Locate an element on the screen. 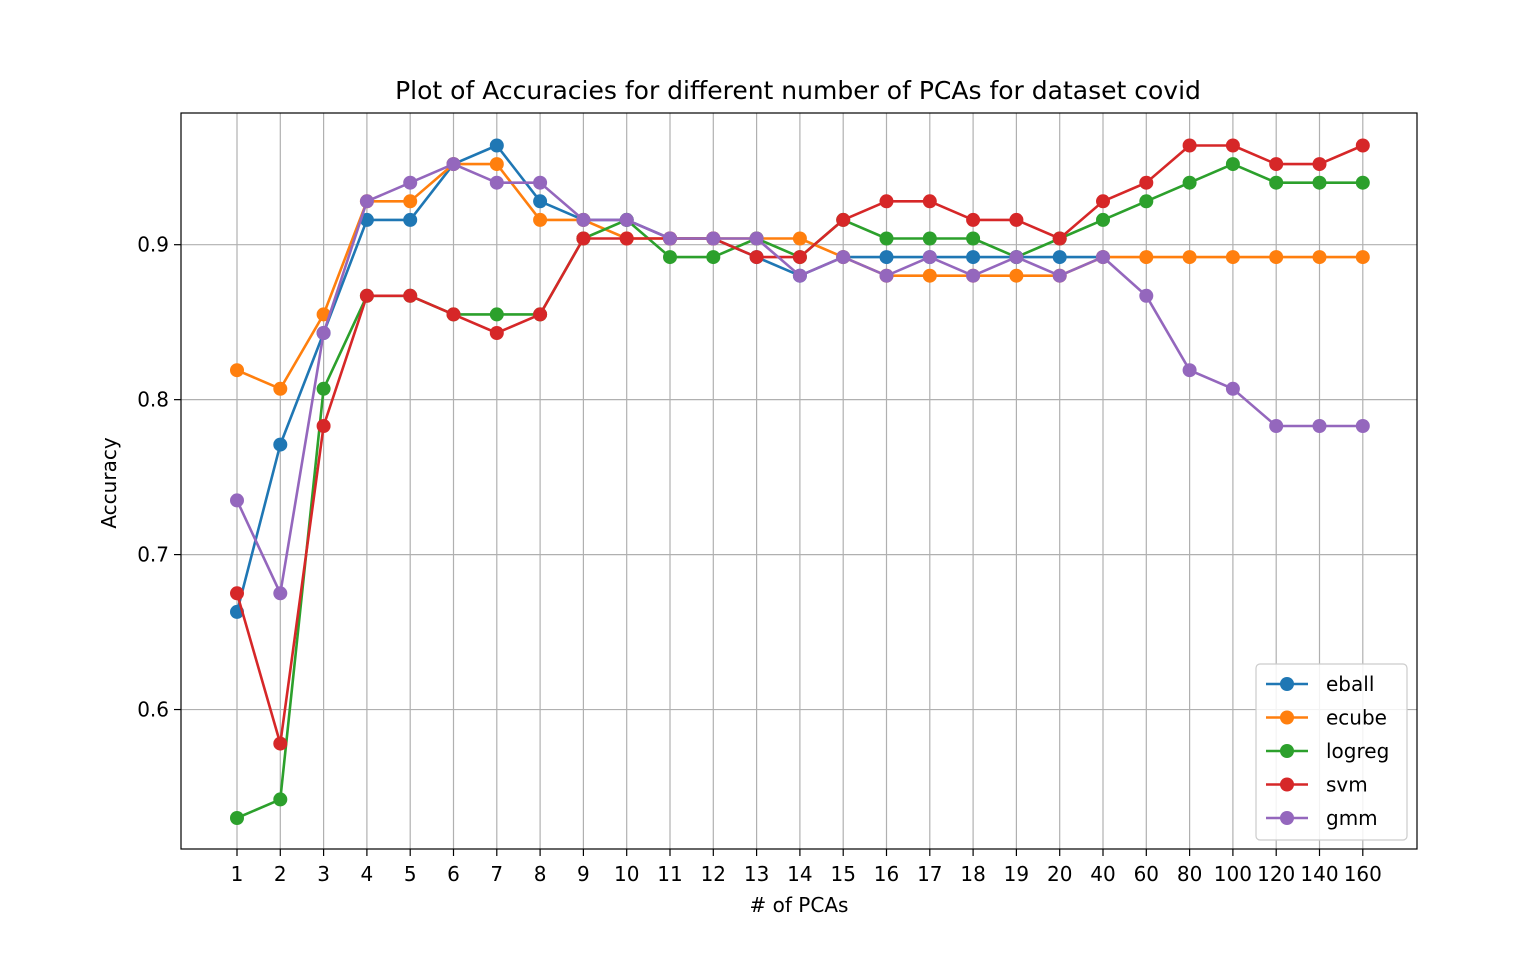 This screenshot has height=964, width=1513. x-tick-label: 40 is located at coordinates (1102, 874).